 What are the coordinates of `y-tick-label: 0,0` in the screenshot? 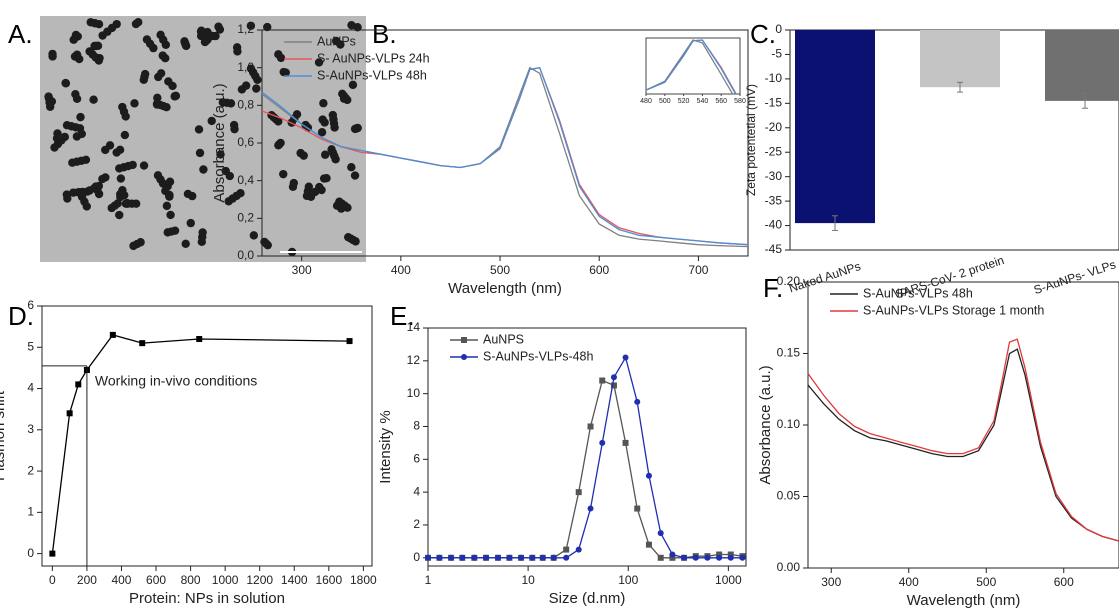 It's located at (245, 255).